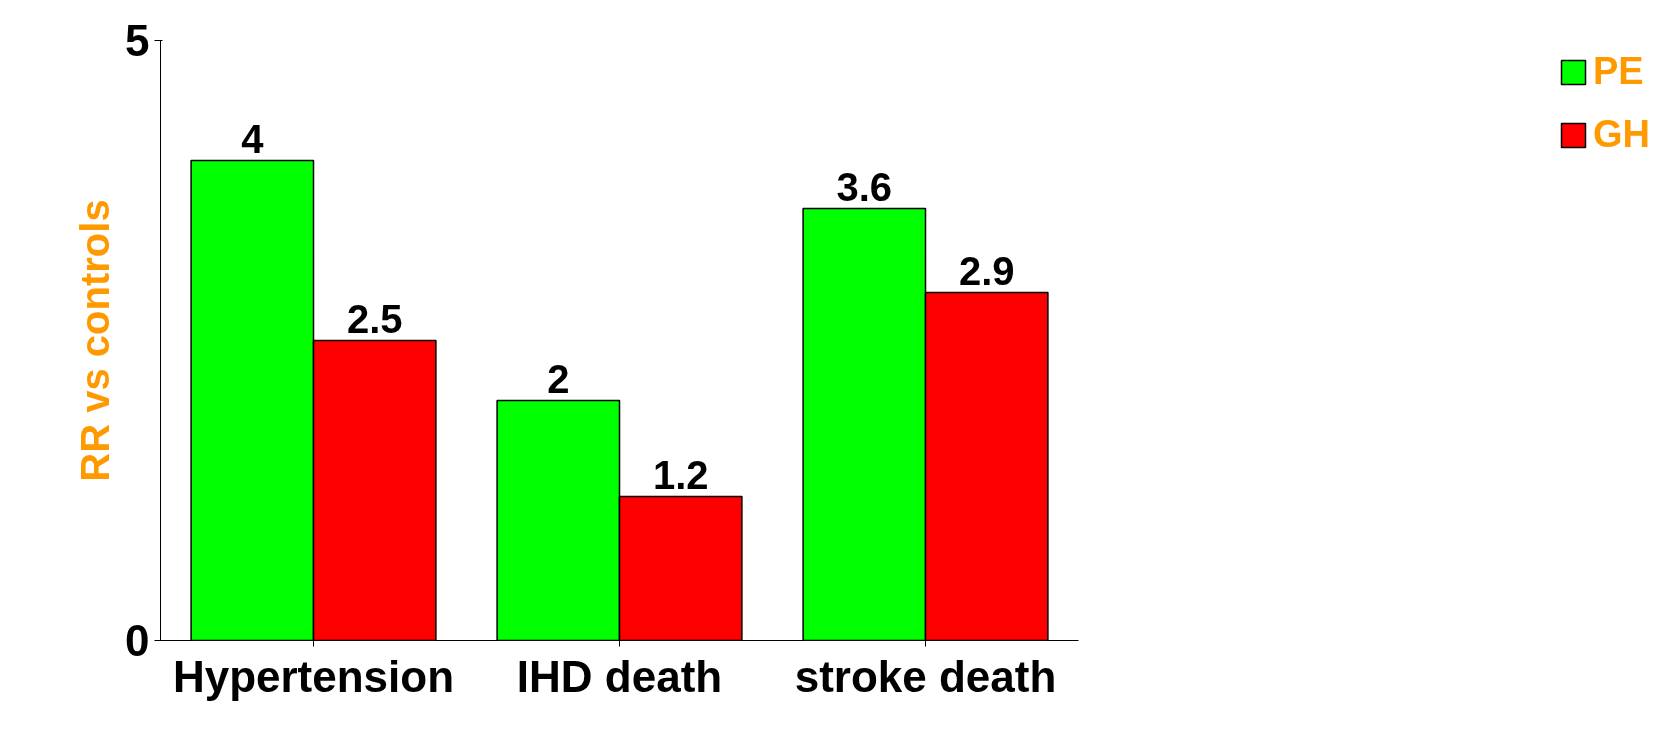 This screenshot has width=1679, height=739. What do you see at coordinates (1618, 71) in the screenshot?
I see `legend-label: PE` at bounding box center [1618, 71].